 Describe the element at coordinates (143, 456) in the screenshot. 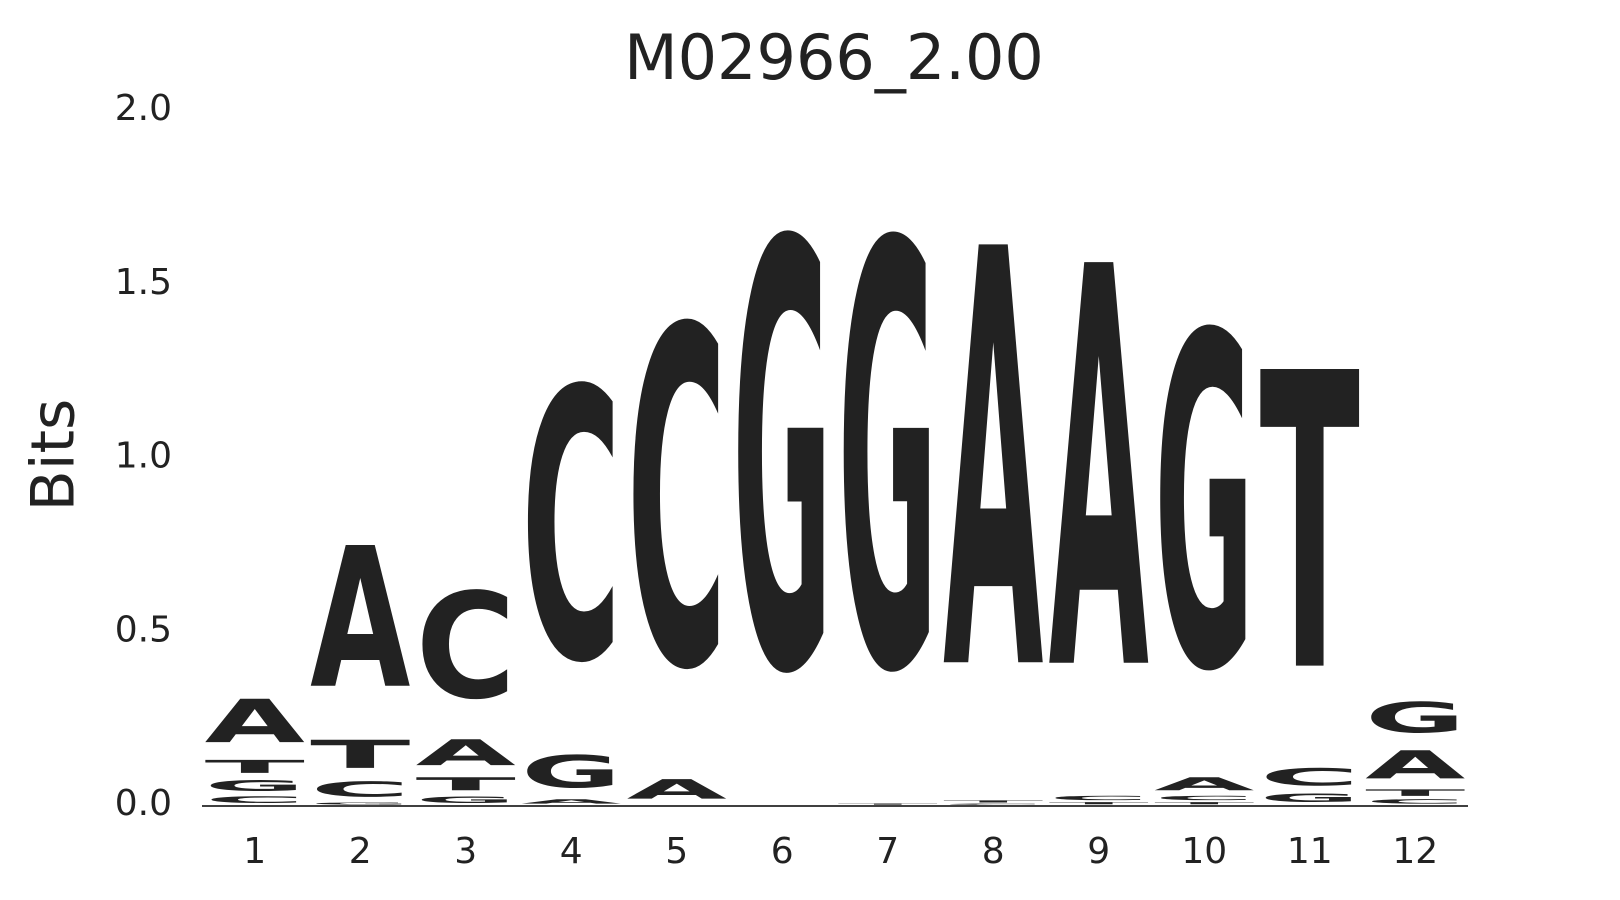

I see `y-tick-label: 1.0` at that location.